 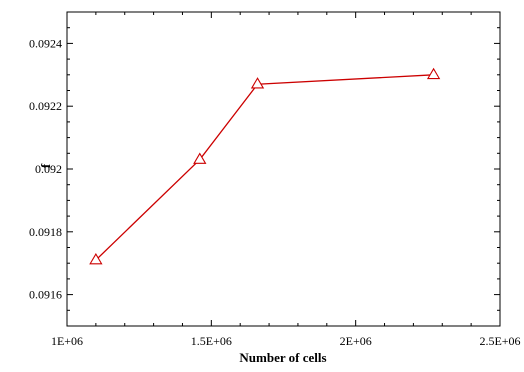 I want to click on y-axis-title: f, so click(x=45, y=165).